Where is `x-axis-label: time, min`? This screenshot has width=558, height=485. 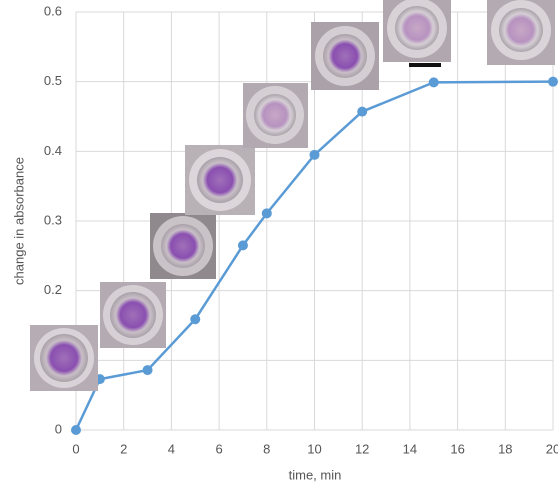
x-axis-label: time, min is located at coordinates (315, 474).